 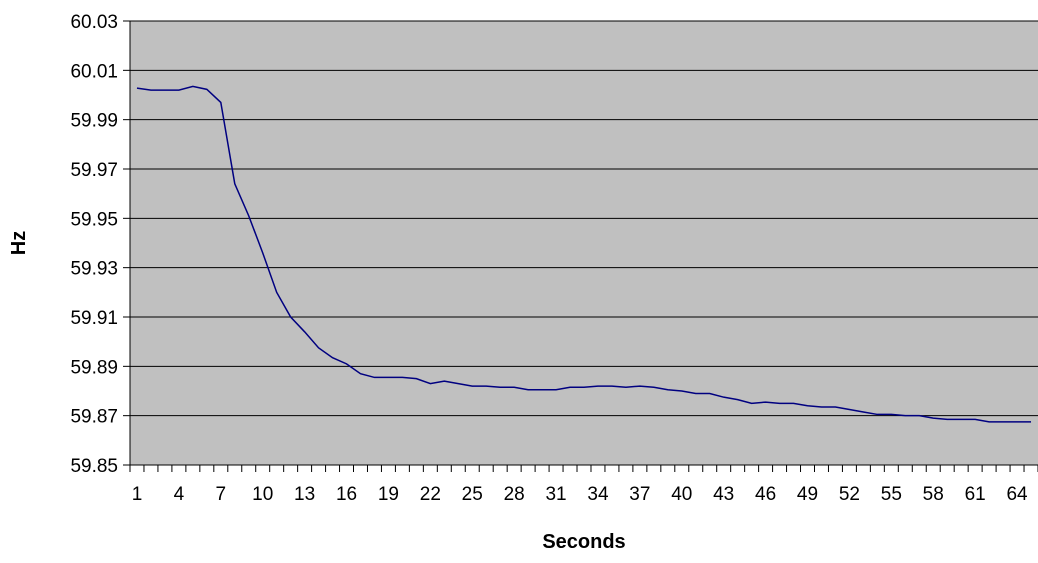 What do you see at coordinates (179, 494) in the screenshot?
I see `x-tick-label: 4` at bounding box center [179, 494].